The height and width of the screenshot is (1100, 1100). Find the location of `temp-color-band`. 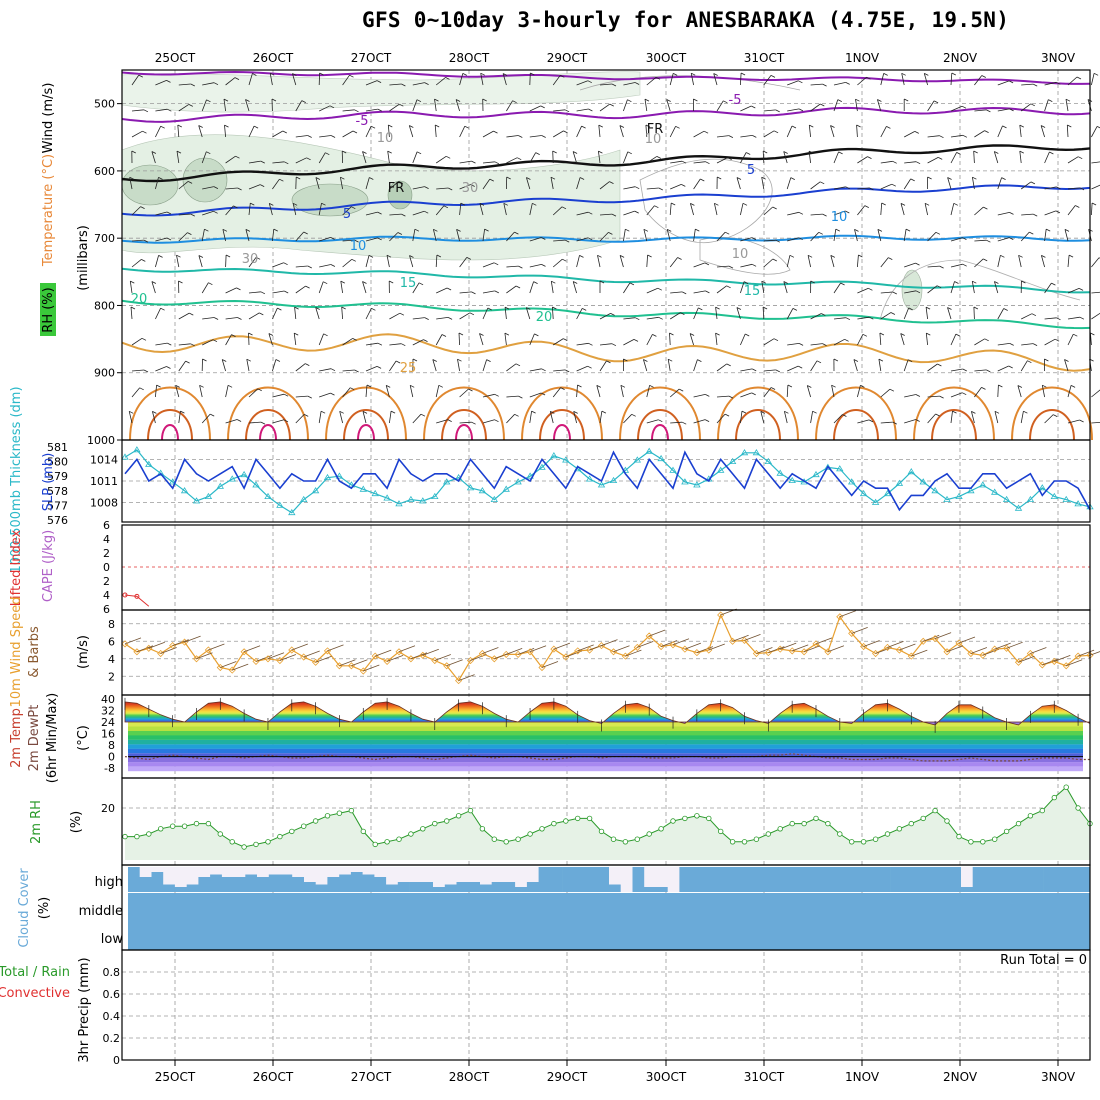

temp-color-band is located at coordinates (605, 769).